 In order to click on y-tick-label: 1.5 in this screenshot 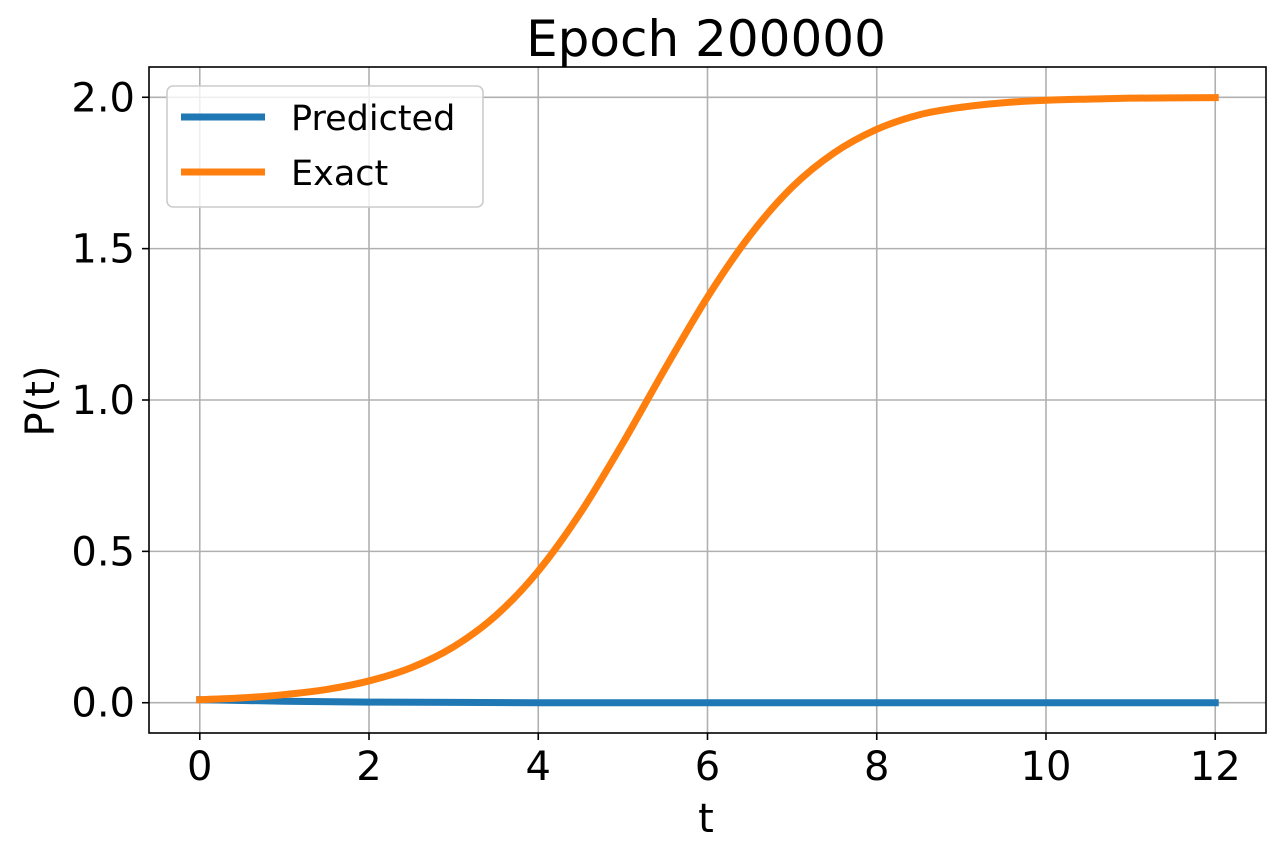, I will do `click(103, 250)`.